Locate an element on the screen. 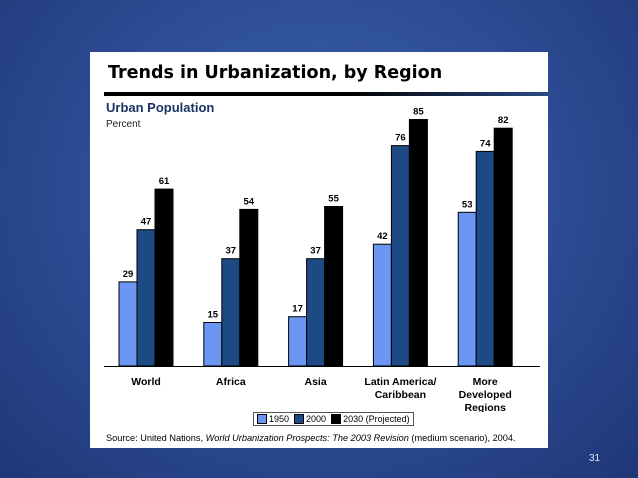 Image resolution: width=638 pixels, height=478 pixels. data-label-1950-2: 17 is located at coordinates (297, 309).